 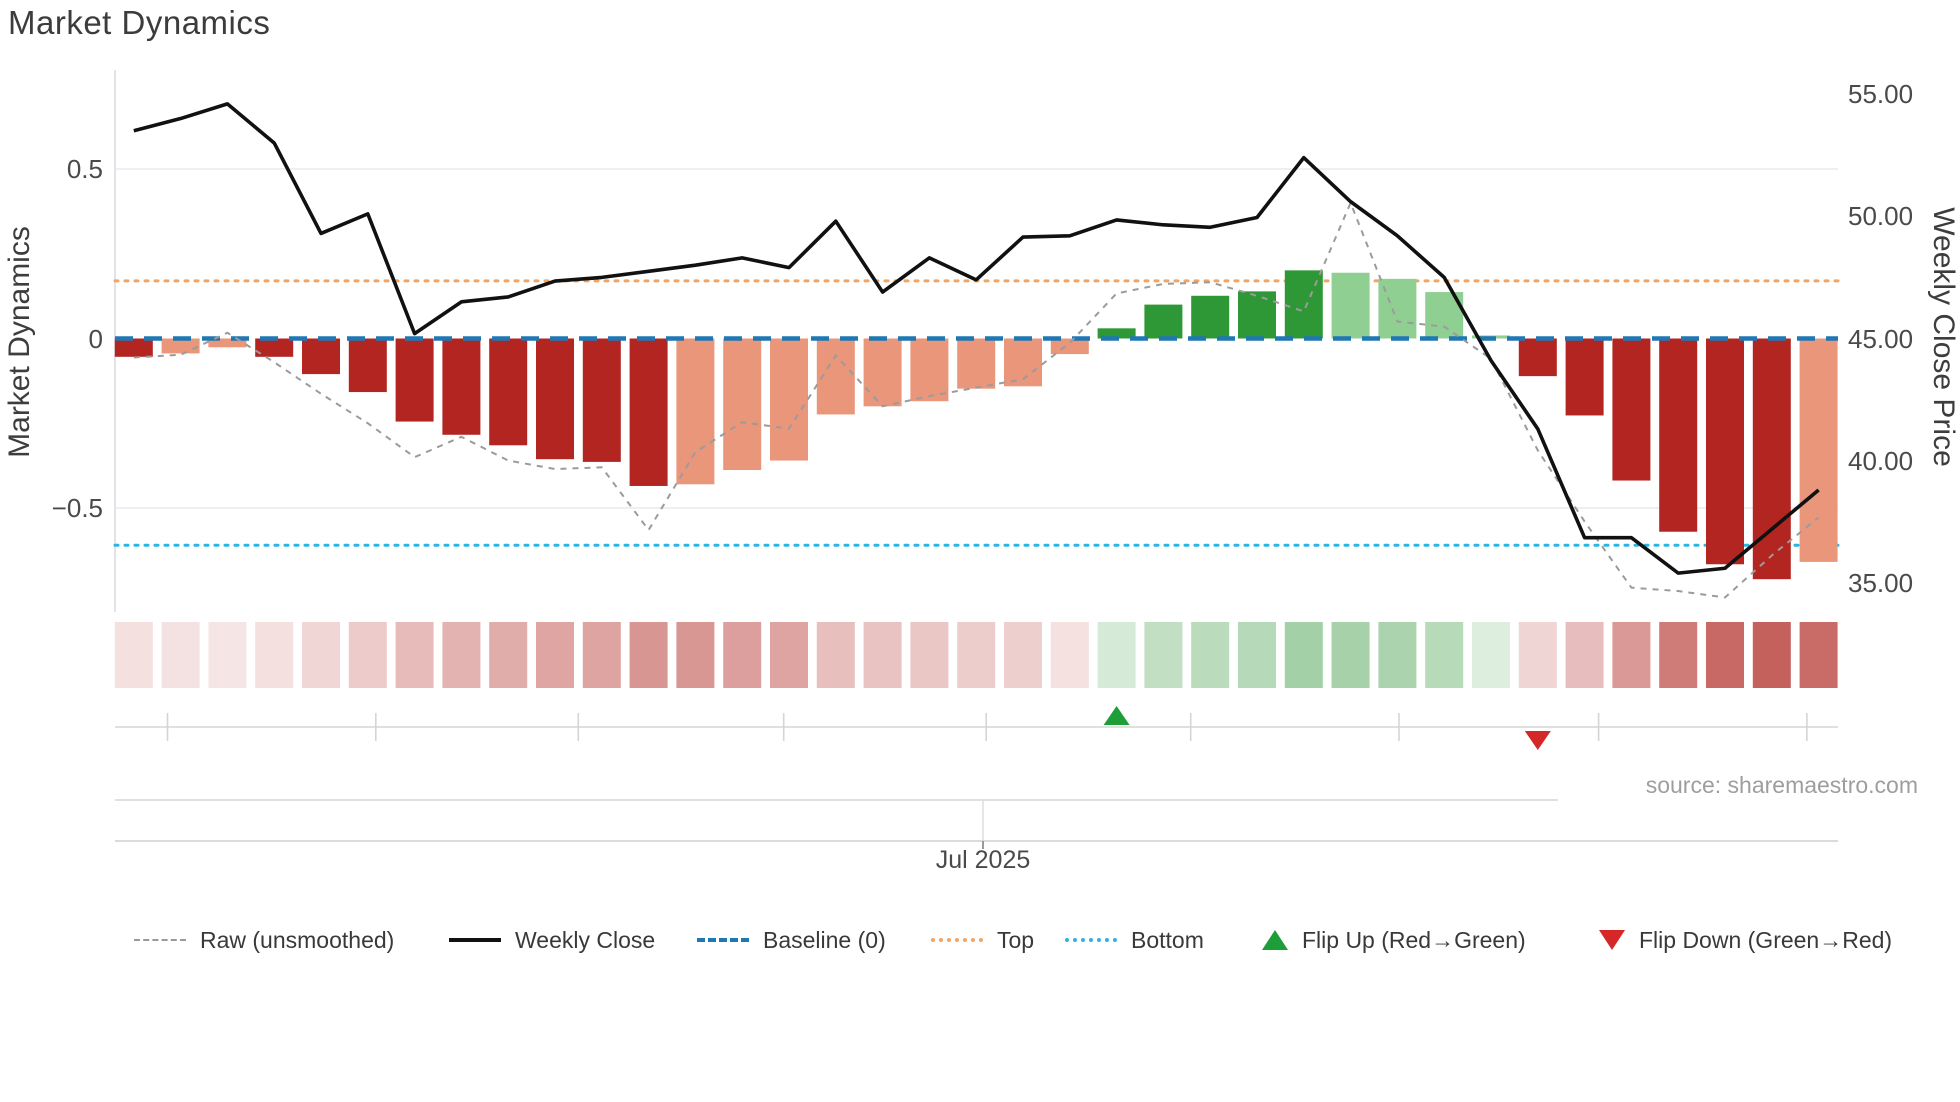 What do you see at coordinates (1116, 715) in the screenshot?
I see `flip-up-marker-icon` at bounding box center [1116, 715].